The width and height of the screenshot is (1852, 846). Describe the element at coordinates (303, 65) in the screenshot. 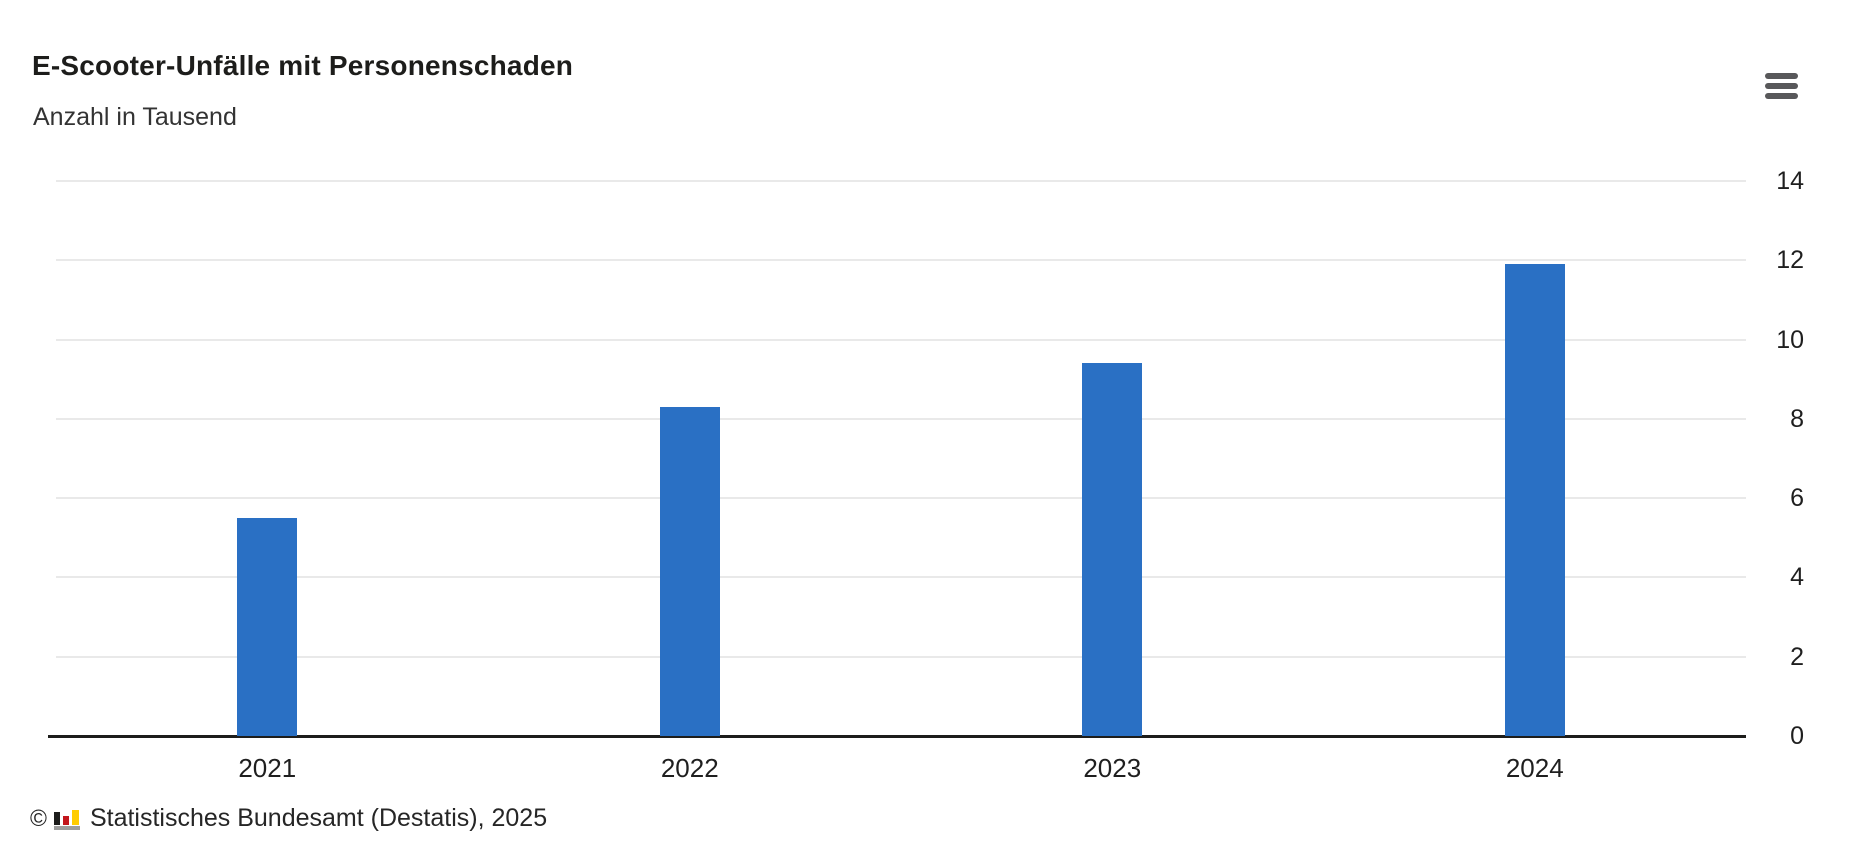

I see `chart-title: E-Scooter-Unfälle mit Personenschaden` at that location.